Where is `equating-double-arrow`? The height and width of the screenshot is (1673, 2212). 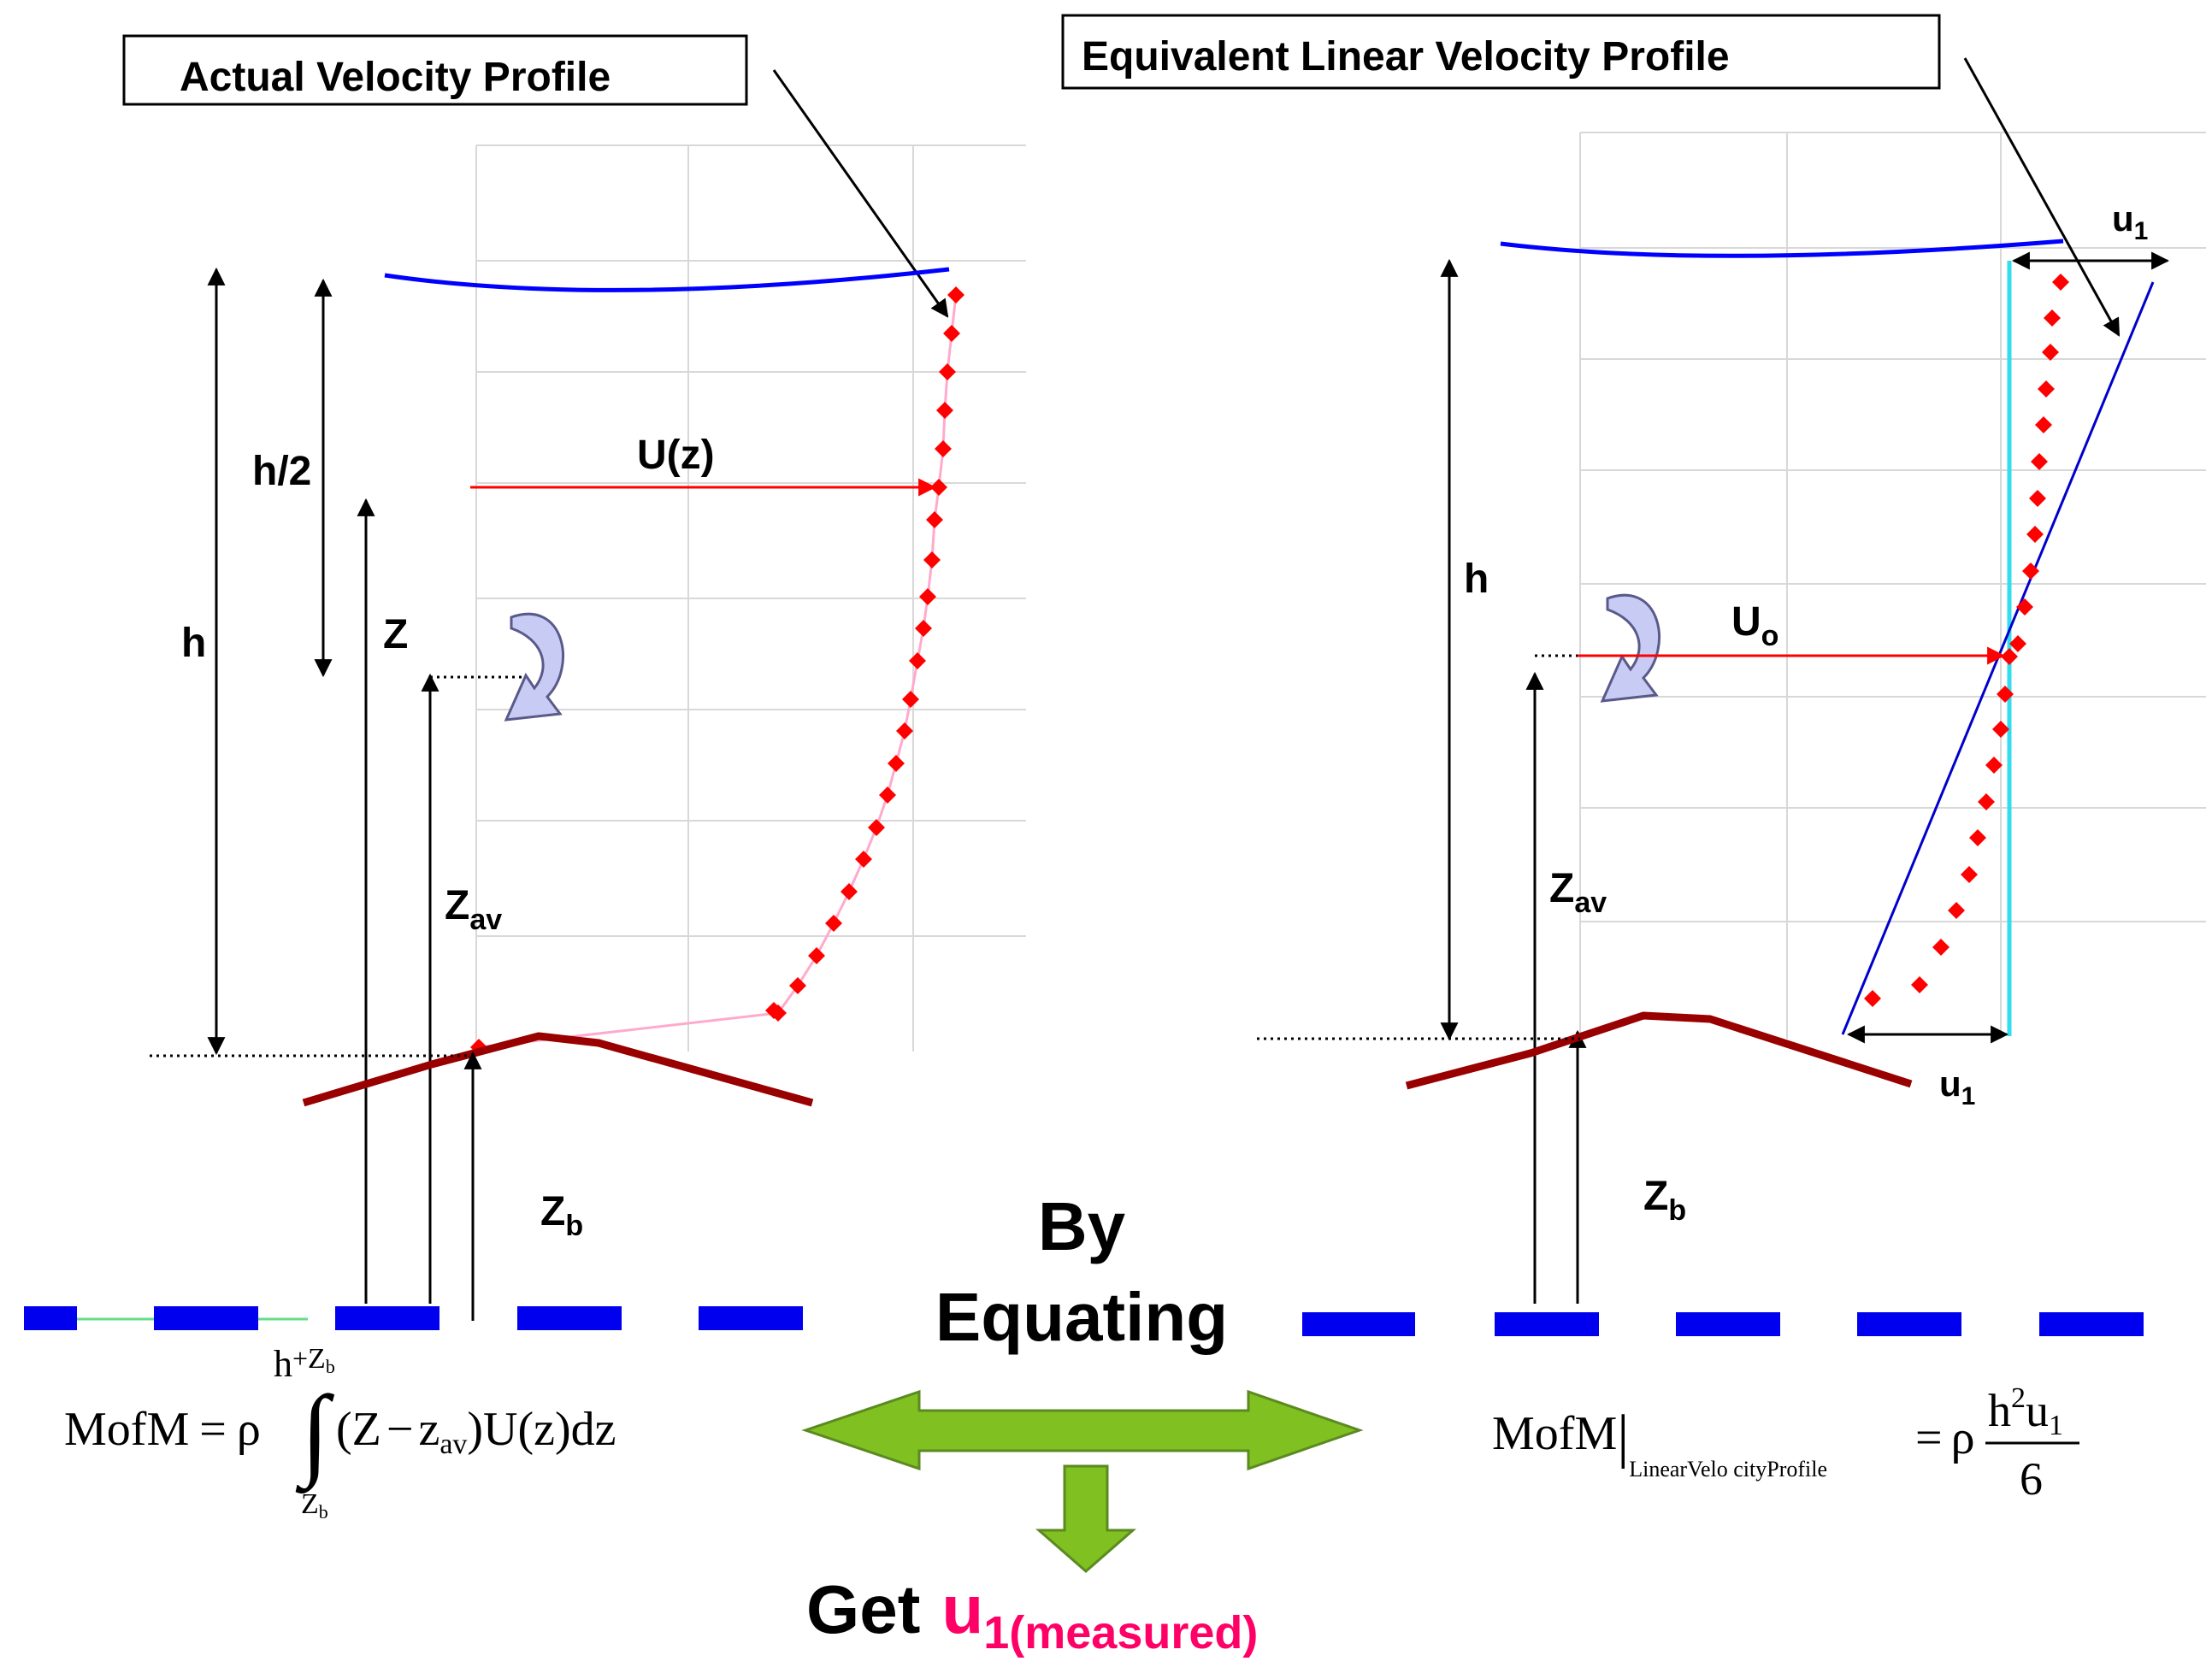 equating-double-arrow is located at coordinates (1082, 1430).